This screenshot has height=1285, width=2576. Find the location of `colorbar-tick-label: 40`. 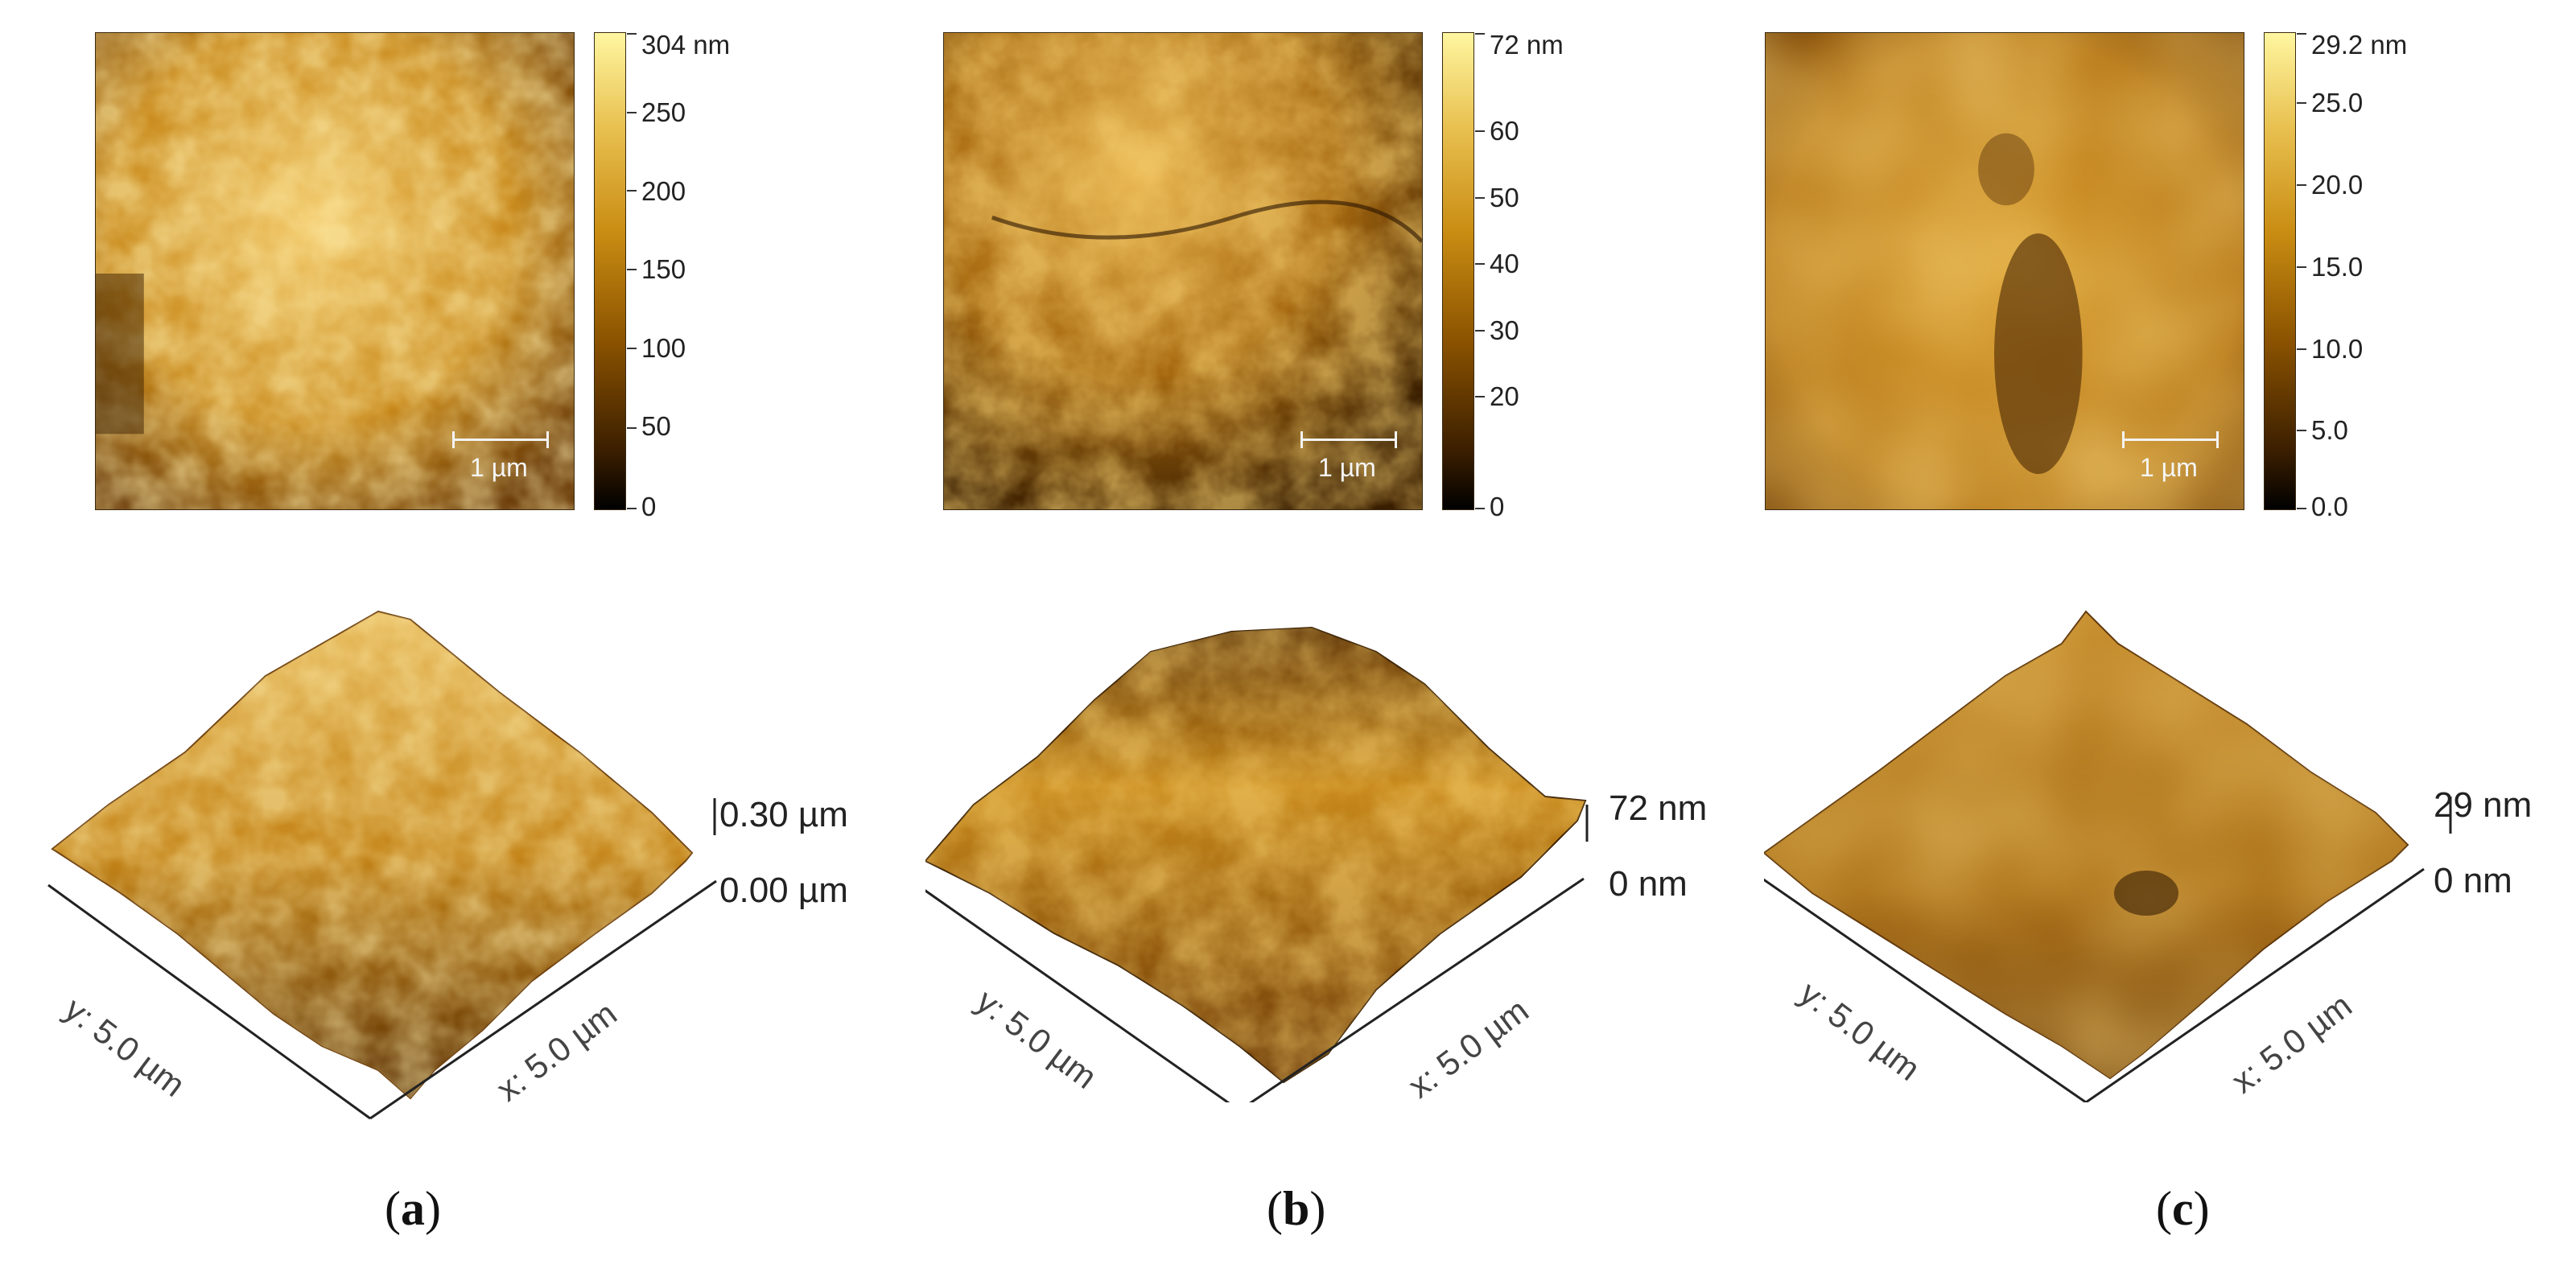

colorbar-tick-label: 40 is located at coordinates (1504, 263).